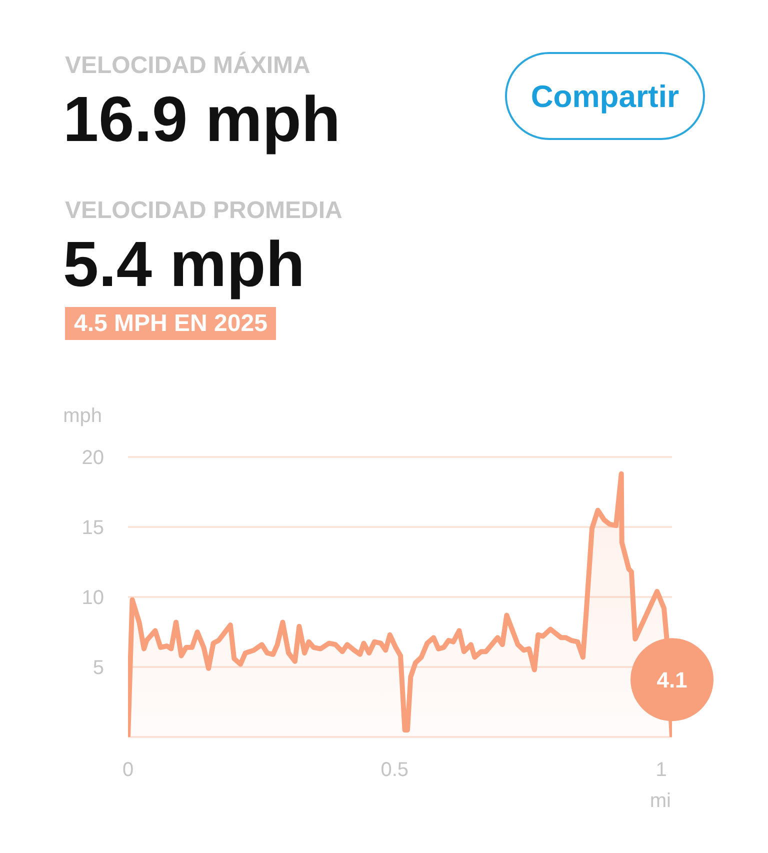  Describe the element at coordinates (93, 458) in the screenshot. I see `y-tick-label: 20` at that location.